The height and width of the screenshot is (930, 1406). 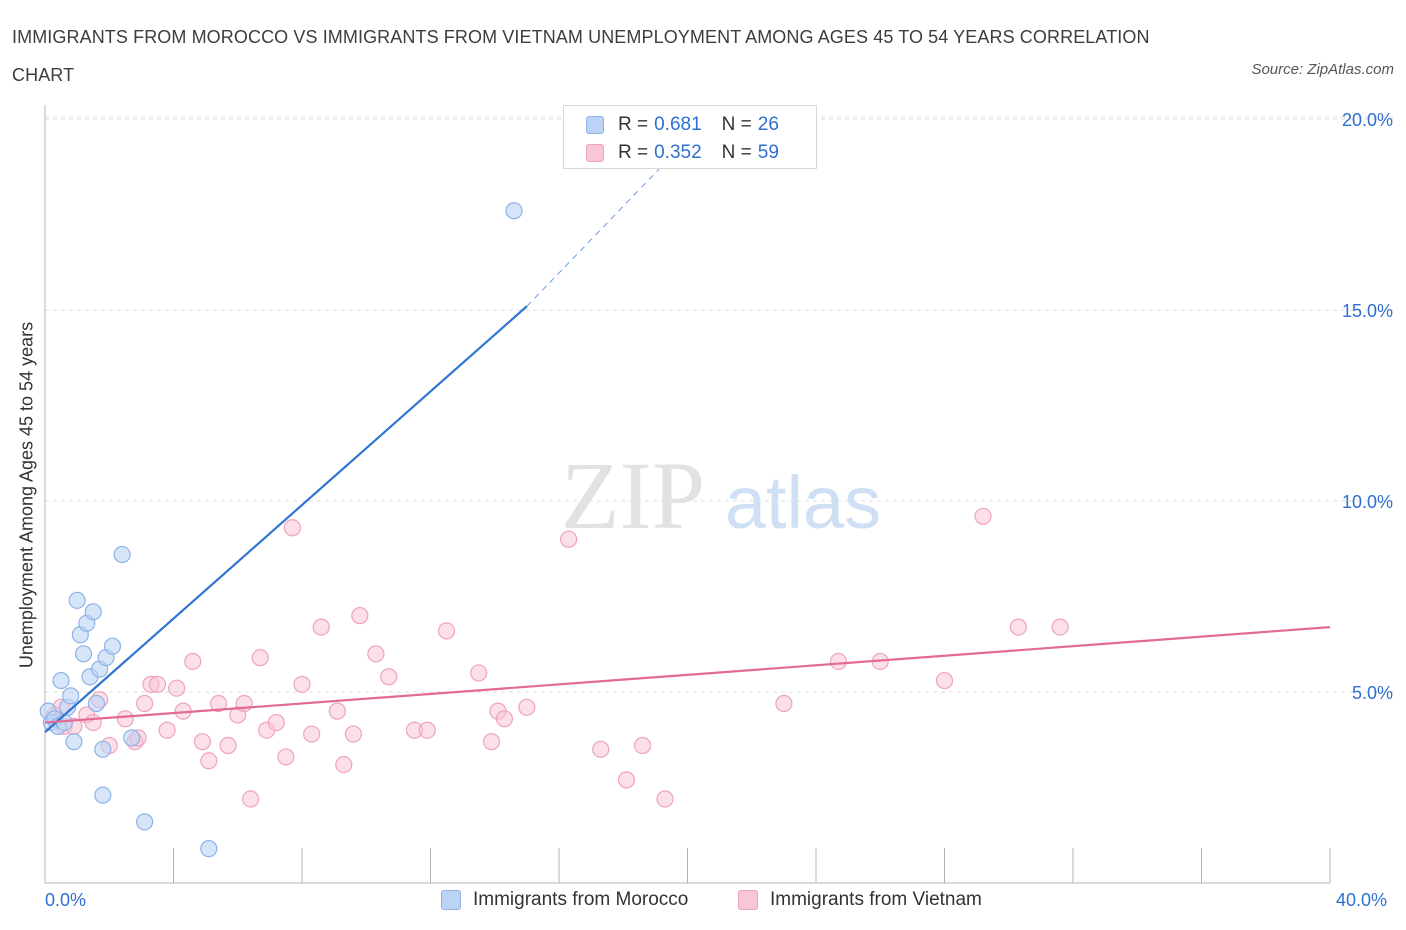 What do you see at coordinates (876, 899) in the screenshot?
I see `legend-label-vietnam: Immigrants from Vietnam` at bounding box center [876, 899].